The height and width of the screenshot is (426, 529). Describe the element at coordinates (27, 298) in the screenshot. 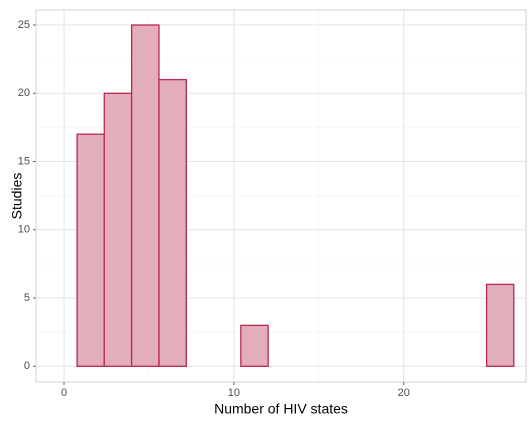

I see `y-tick-label: 5` at that location.